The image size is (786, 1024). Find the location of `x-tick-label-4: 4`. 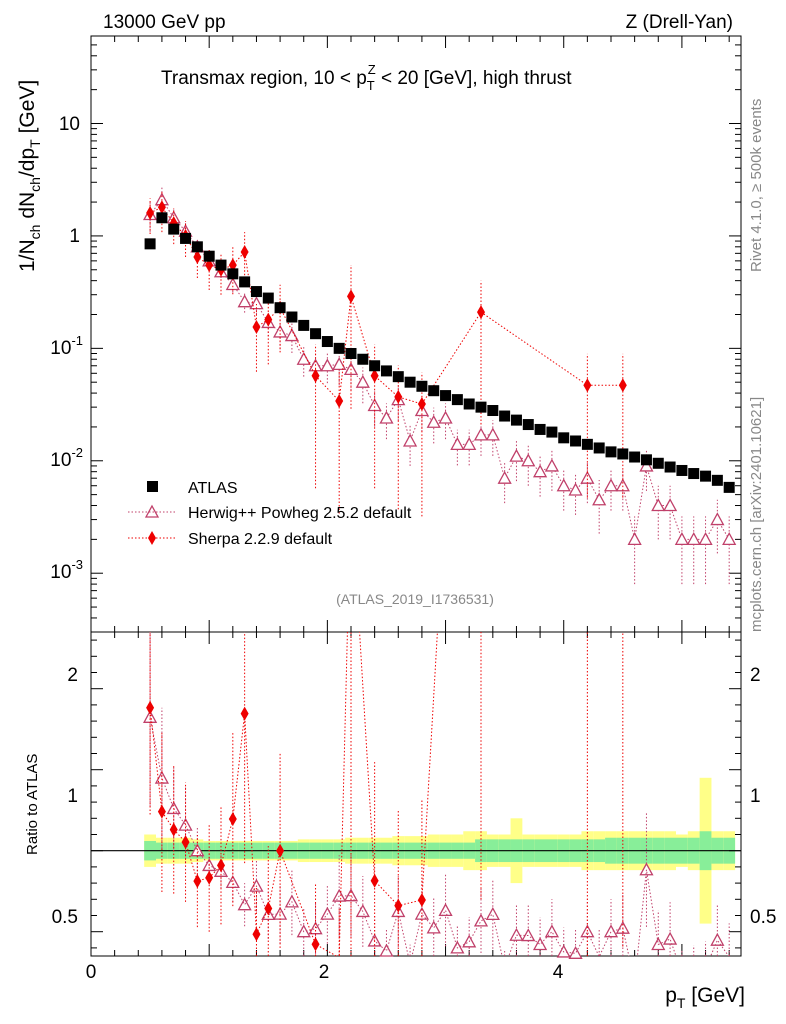

x-tick-label-4: 4 is located at coordinates (558, 972).